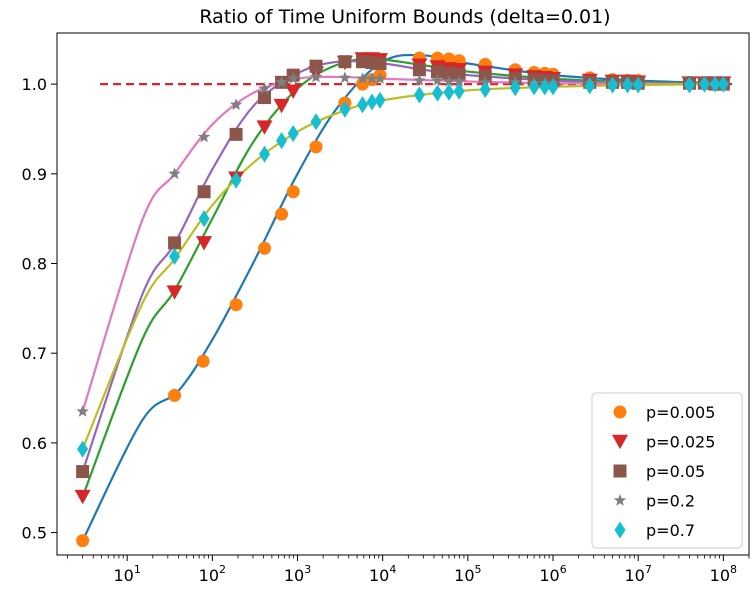  I want to click on y-tick-label: 0.8, so click(34, 264).